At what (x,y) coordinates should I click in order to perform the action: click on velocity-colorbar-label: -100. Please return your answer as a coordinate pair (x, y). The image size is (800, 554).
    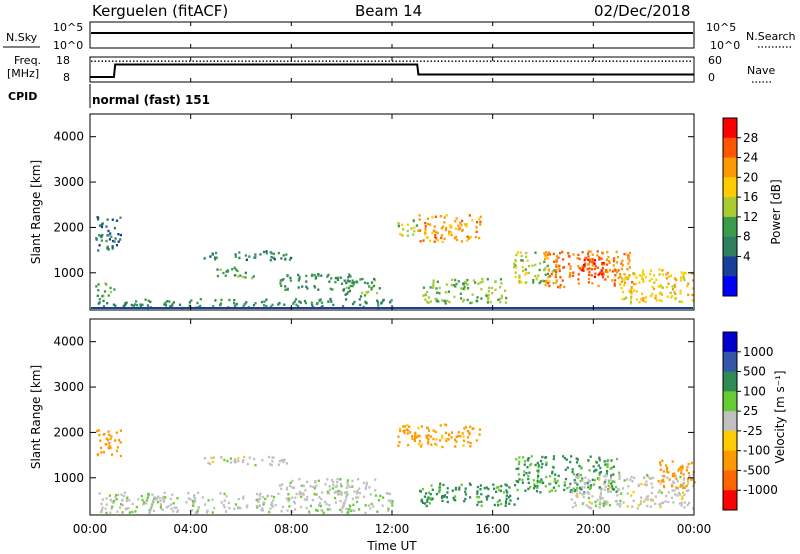
    Looking at the image, I should click on (756, 451).